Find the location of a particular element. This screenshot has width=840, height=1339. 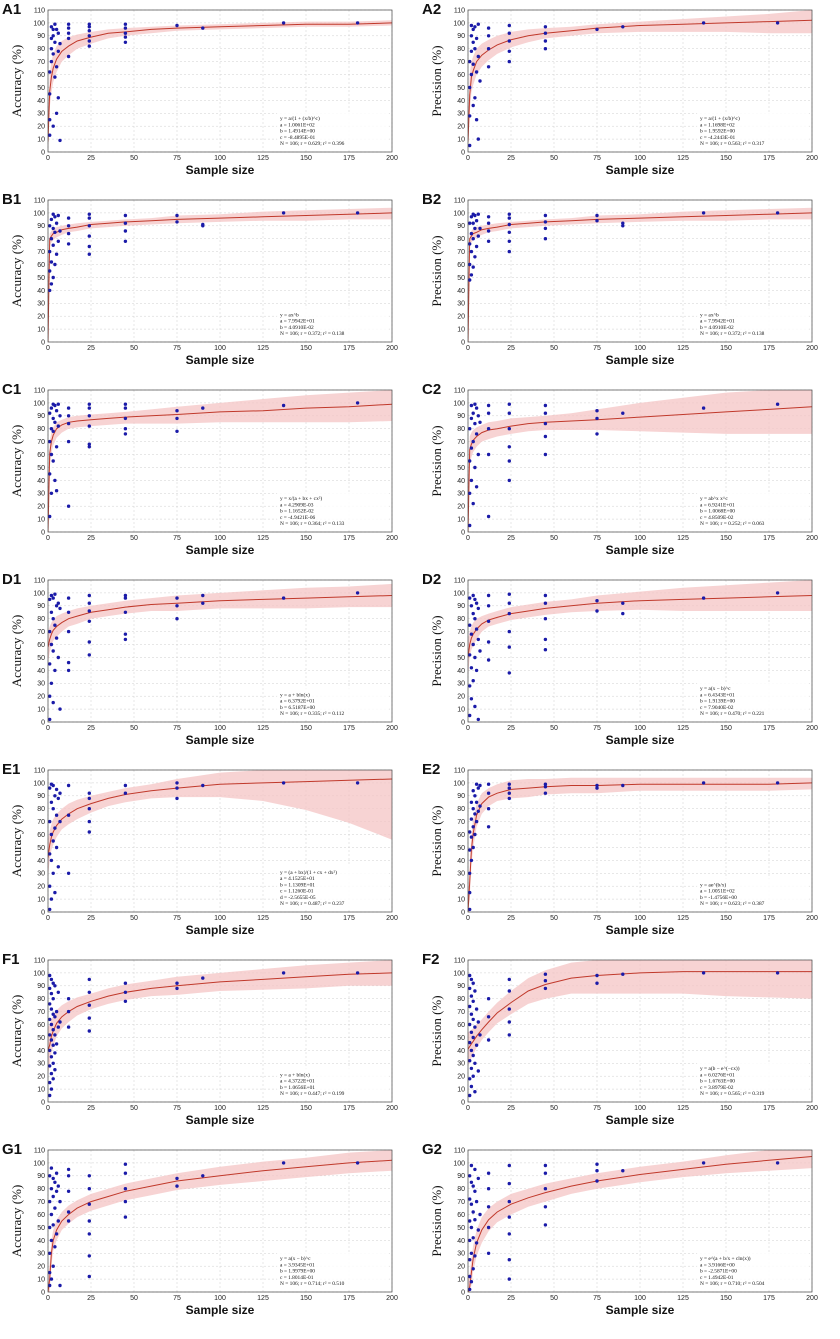

y-tick-label: 10 is located at coordinates (461, 899).